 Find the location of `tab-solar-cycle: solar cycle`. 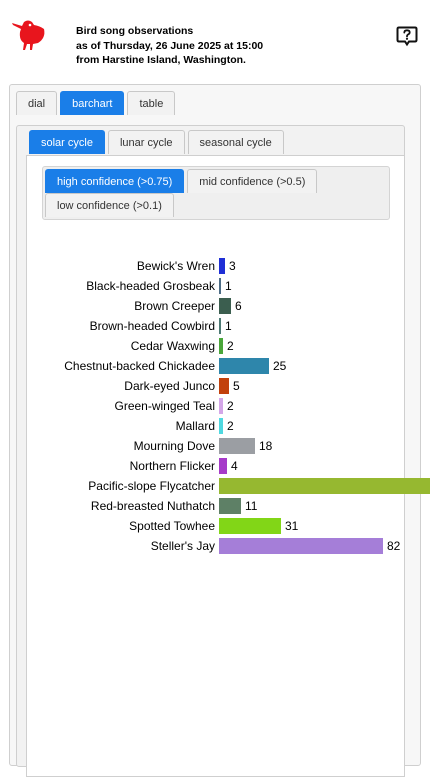

tab-solar-cycle: solar cycle is located at coordinates (67, 142).